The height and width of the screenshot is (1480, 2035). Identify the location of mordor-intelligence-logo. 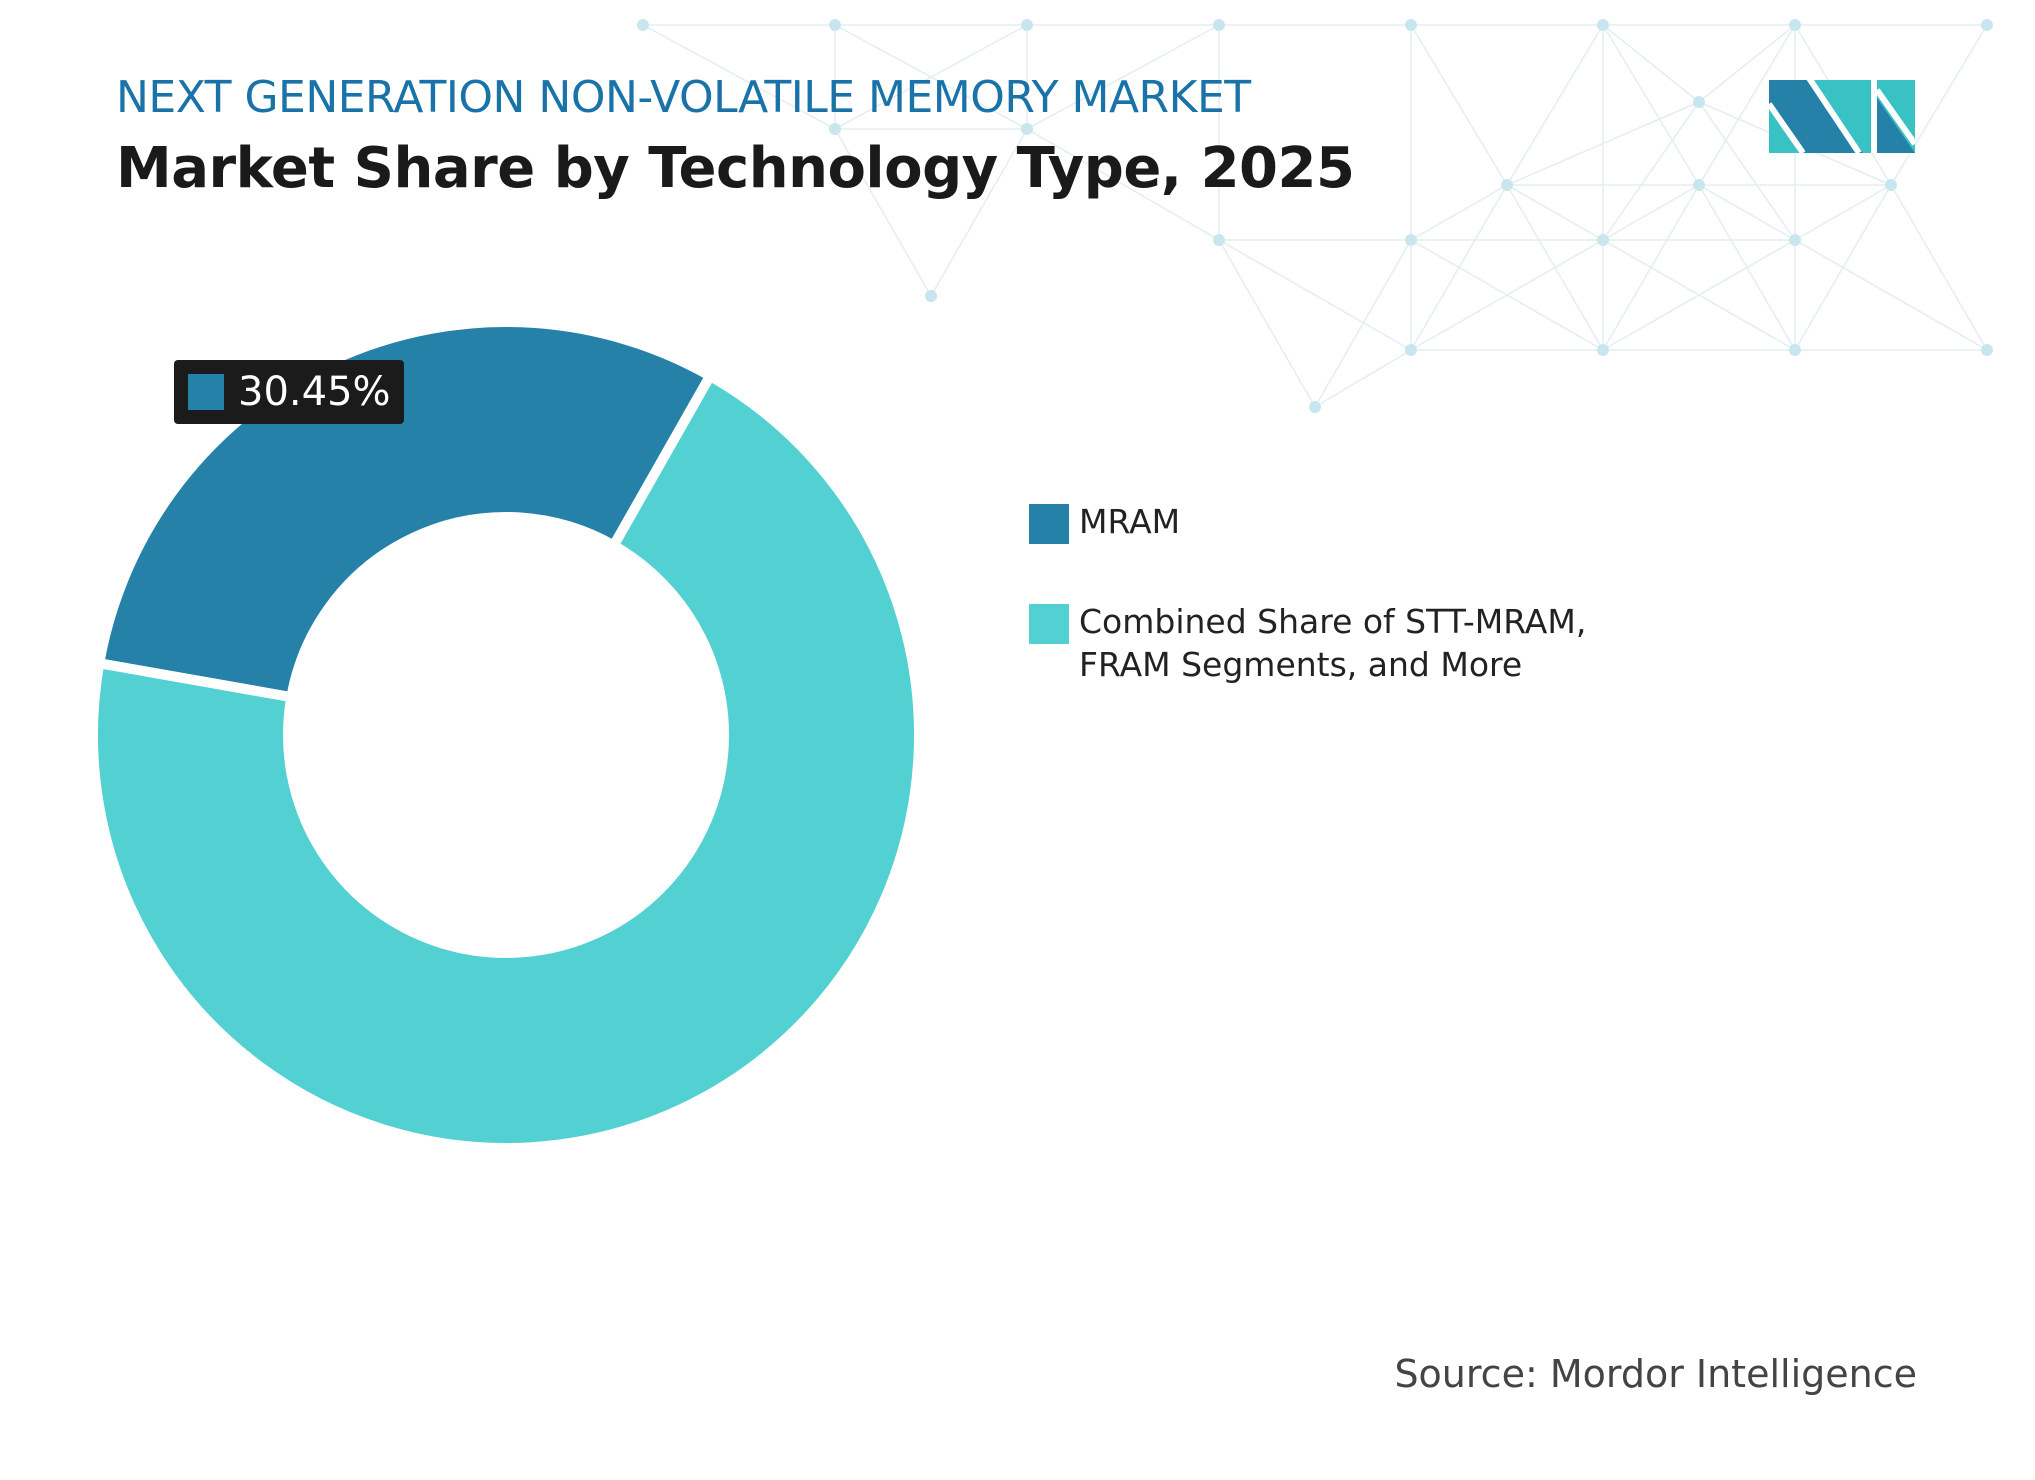
(1842, 116).